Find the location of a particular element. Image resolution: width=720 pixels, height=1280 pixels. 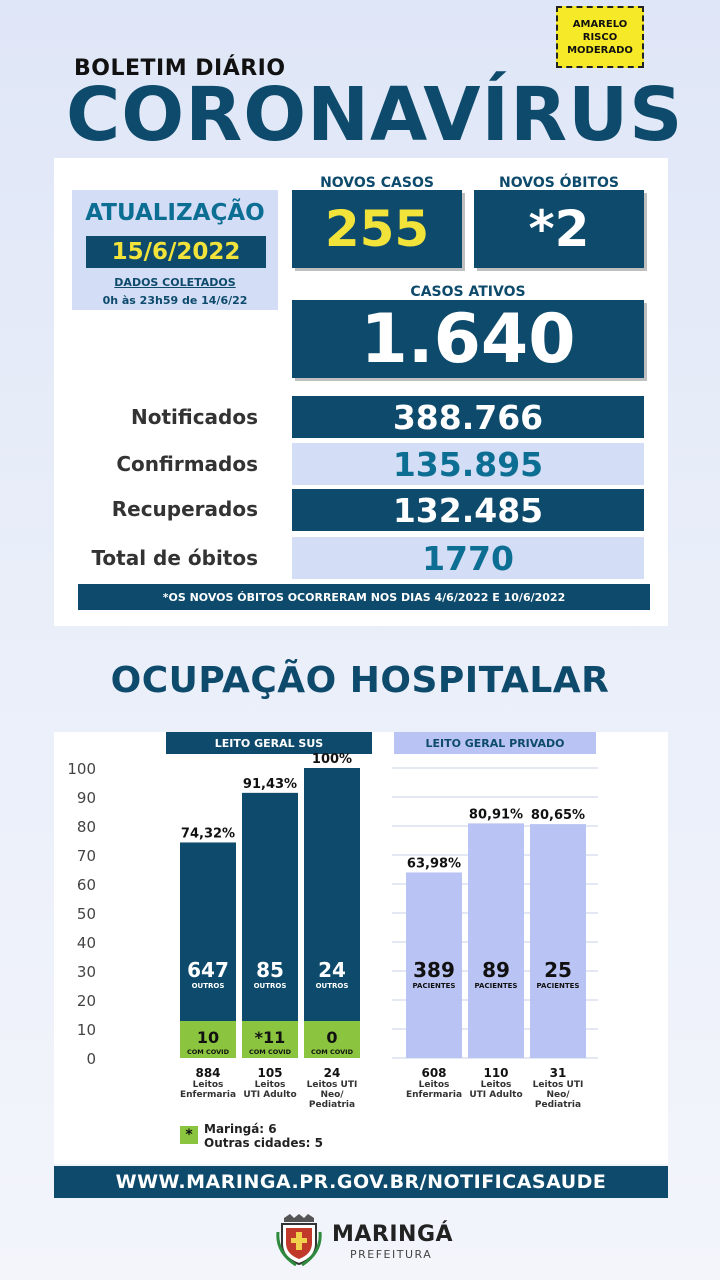

notified-label: Notificados is located at coordinates (194, 417).